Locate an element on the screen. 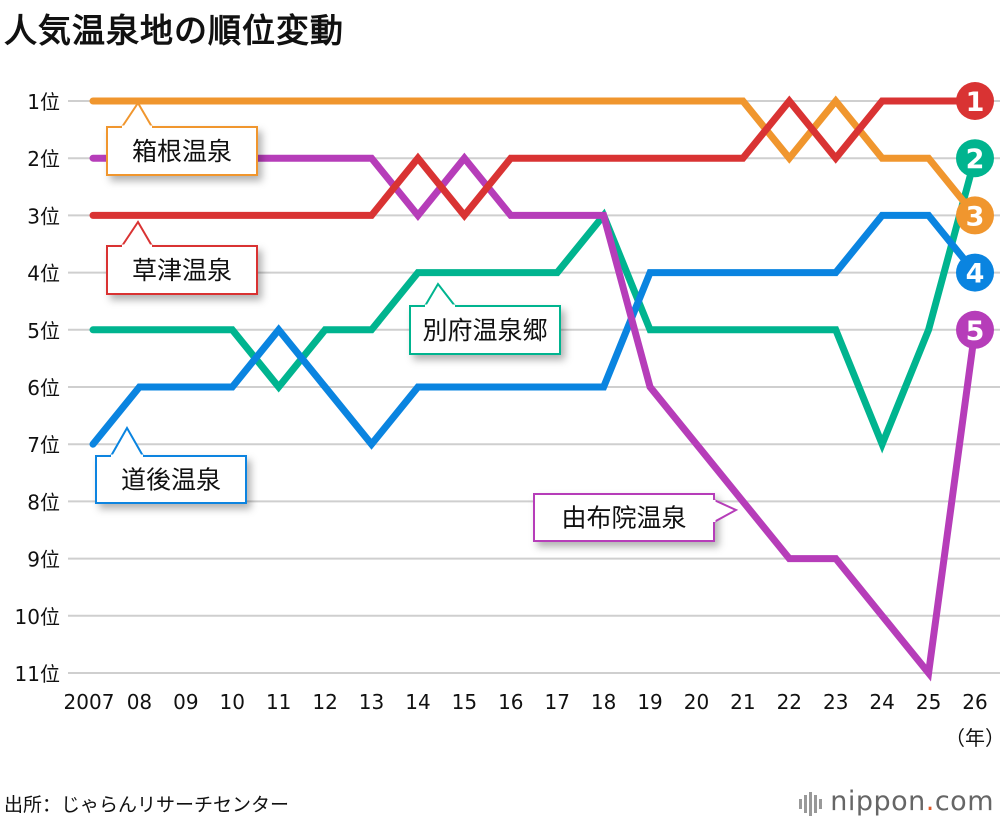  end-rank-marker: 1 is located at coordinates (975, 101).